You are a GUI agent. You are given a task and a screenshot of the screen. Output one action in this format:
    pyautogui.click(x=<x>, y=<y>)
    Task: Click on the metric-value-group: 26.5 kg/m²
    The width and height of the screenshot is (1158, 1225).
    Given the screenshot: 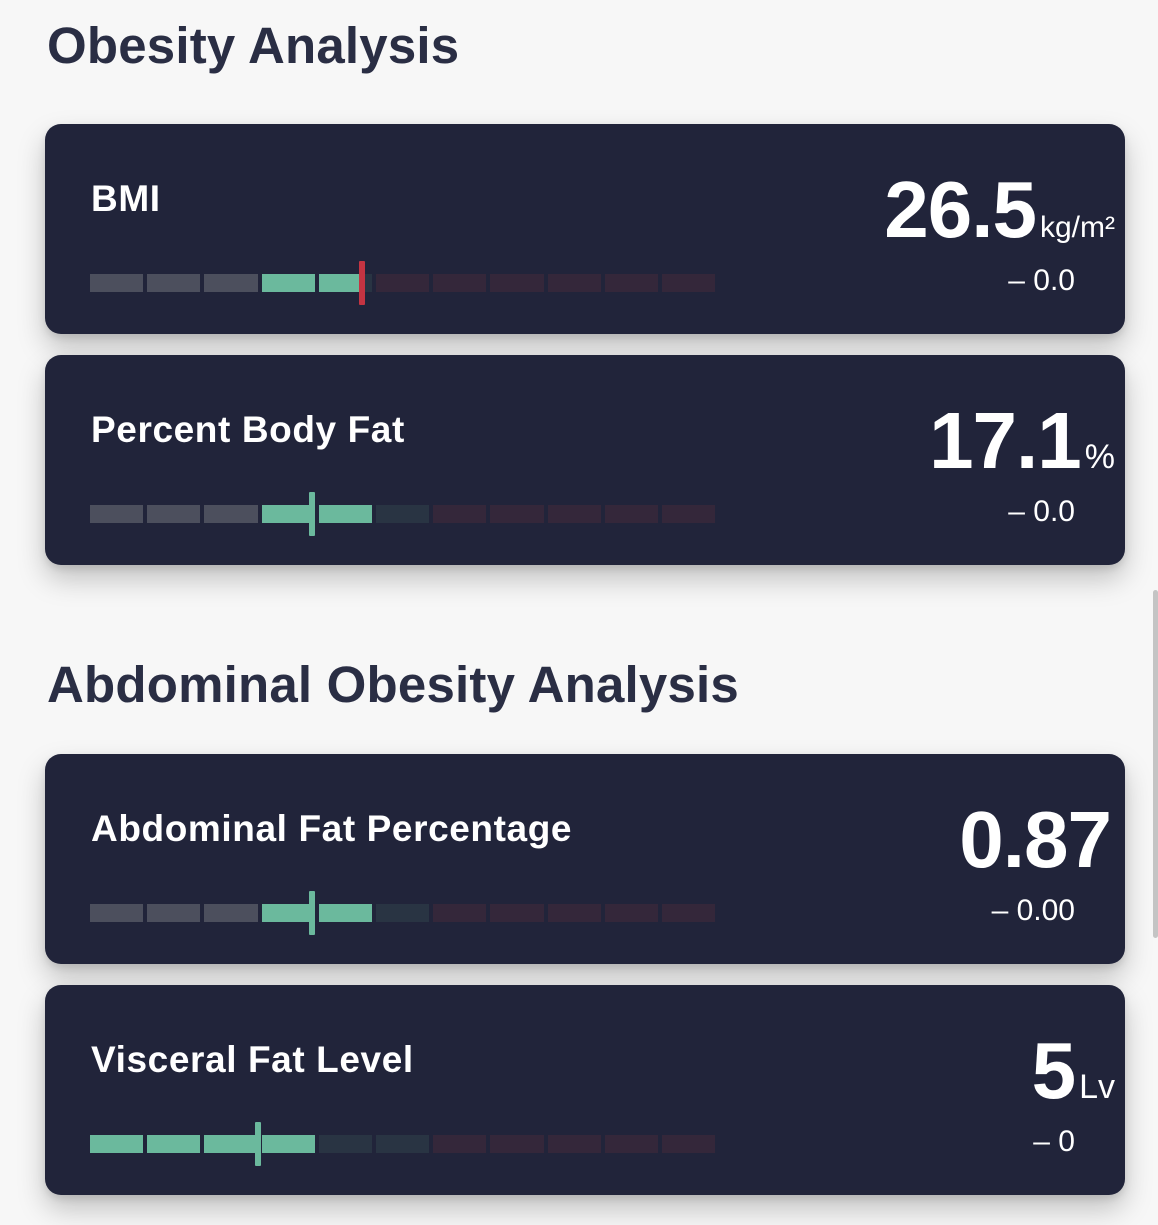 What is the action you would take?
    pyautogui.click(x=580, y=210)
    